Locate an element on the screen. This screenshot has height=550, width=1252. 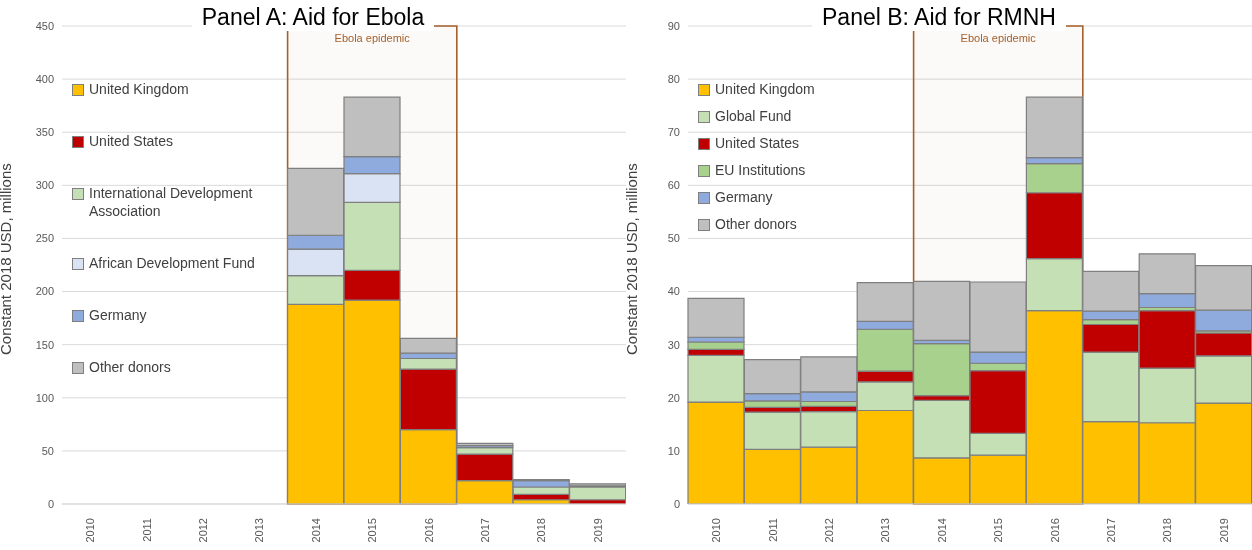
y-tick-label: 90 is located at coordinates (673, 25).